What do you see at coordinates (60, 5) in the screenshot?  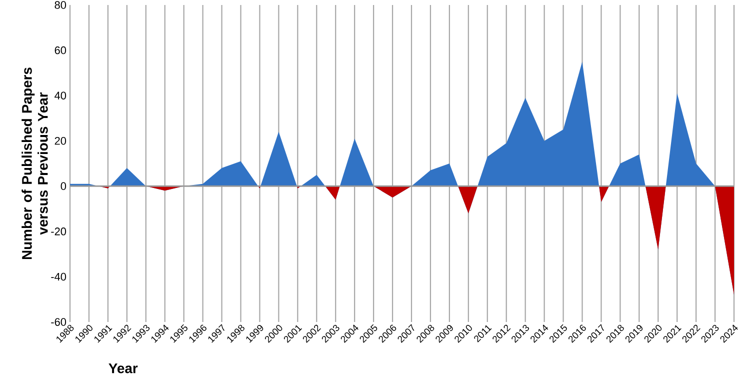 I see `y-tick-label: 80` at bounding box center [60, 5].